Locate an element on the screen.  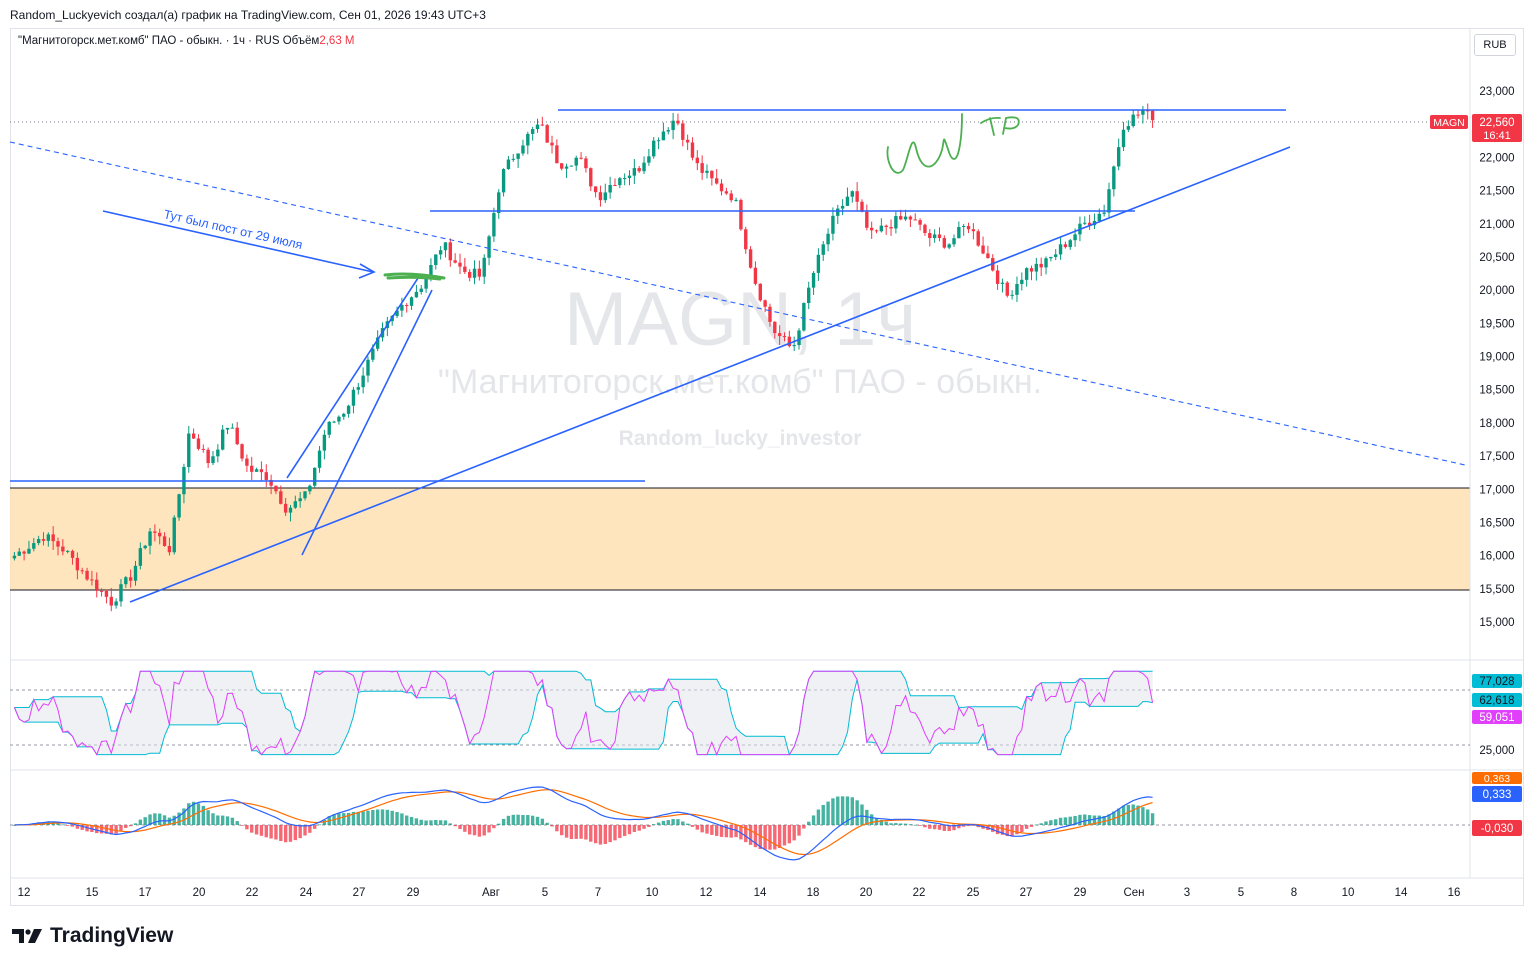
price-tick-label: 15,500 is located at coordinates (1496, 590).